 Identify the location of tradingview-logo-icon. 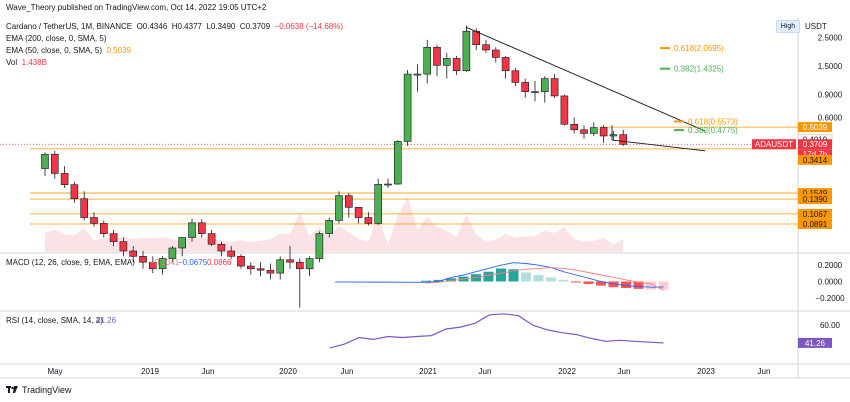
(12, 390).